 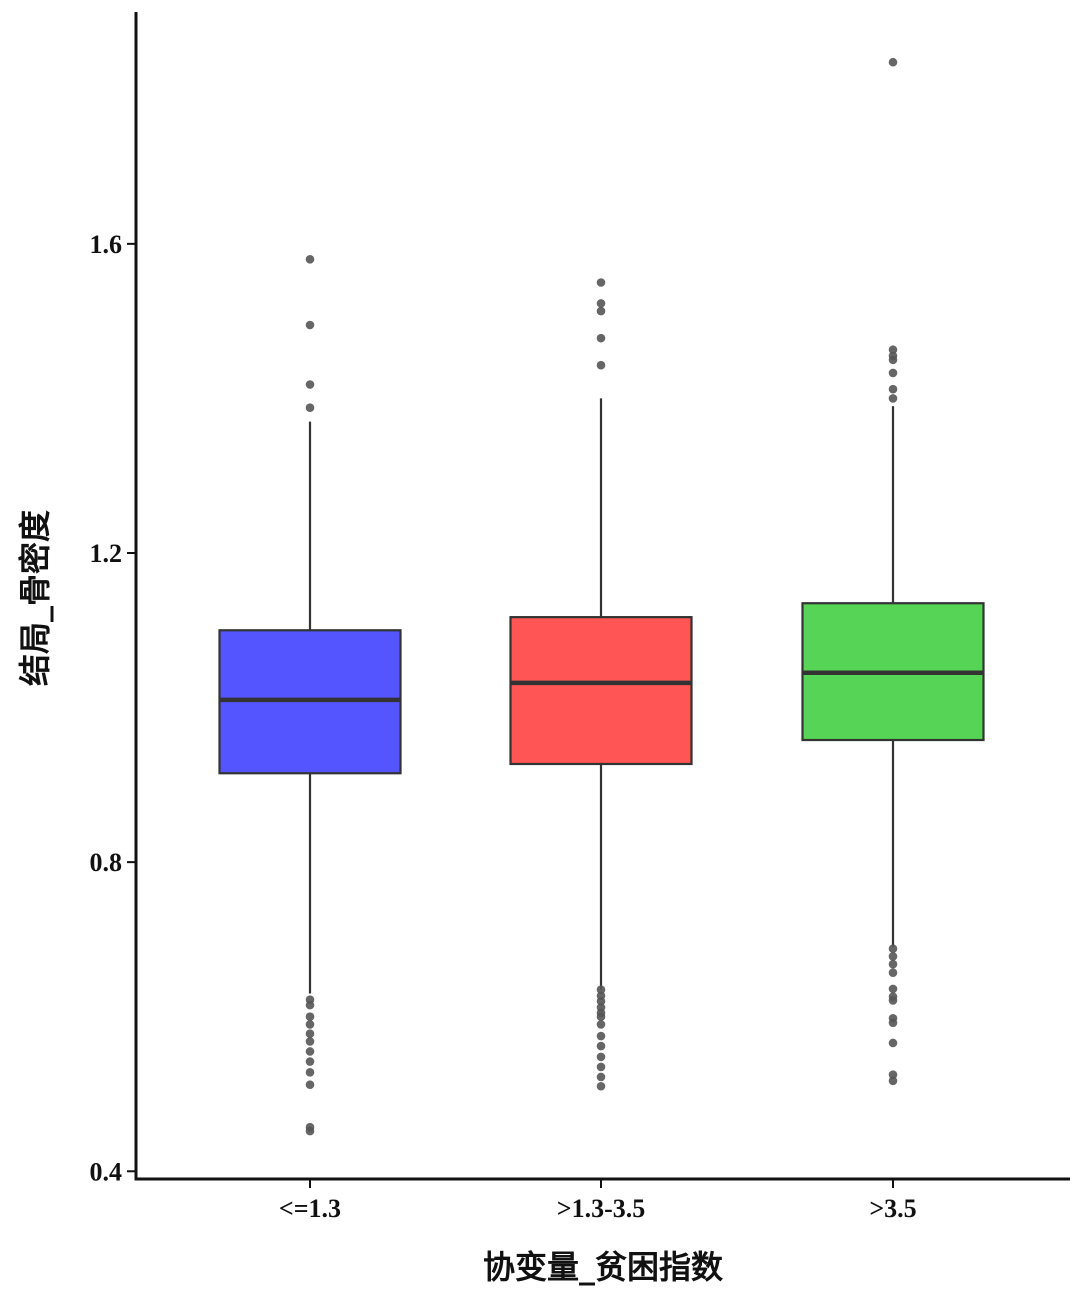 I want to click on y-tick-label: 1.6, so click(x=106, y=244).